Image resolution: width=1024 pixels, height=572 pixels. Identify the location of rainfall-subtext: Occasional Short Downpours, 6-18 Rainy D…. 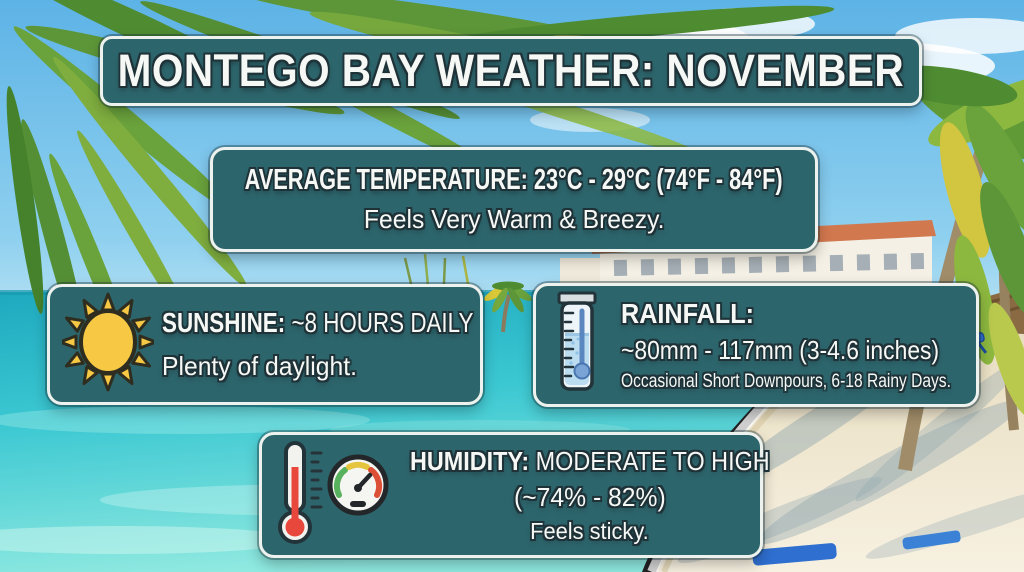
(786, 381).